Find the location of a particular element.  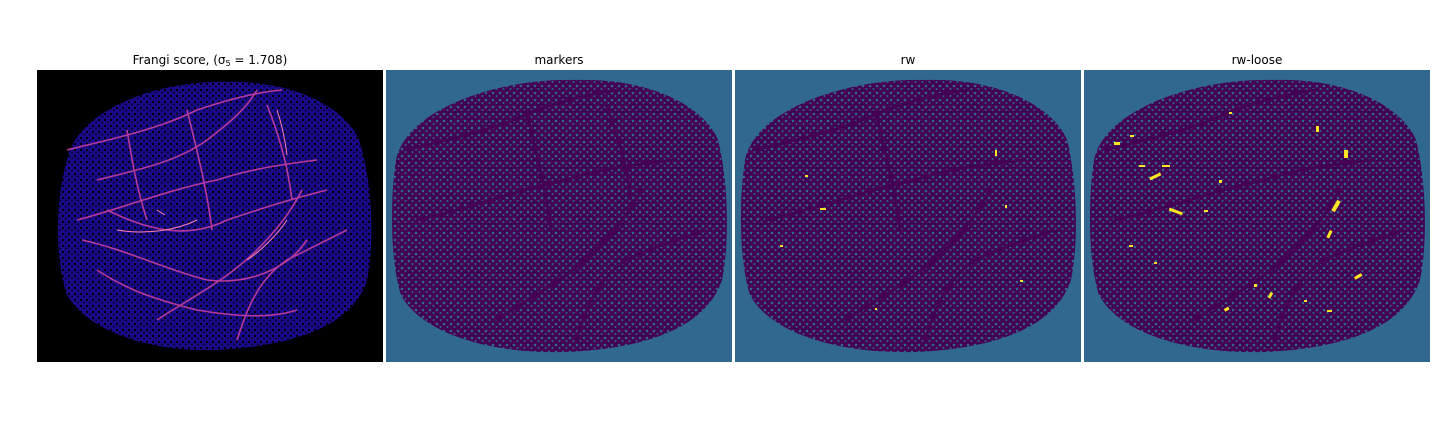

rw-loose-panel-title: rw-loose is located at coordinates (1257, 60).